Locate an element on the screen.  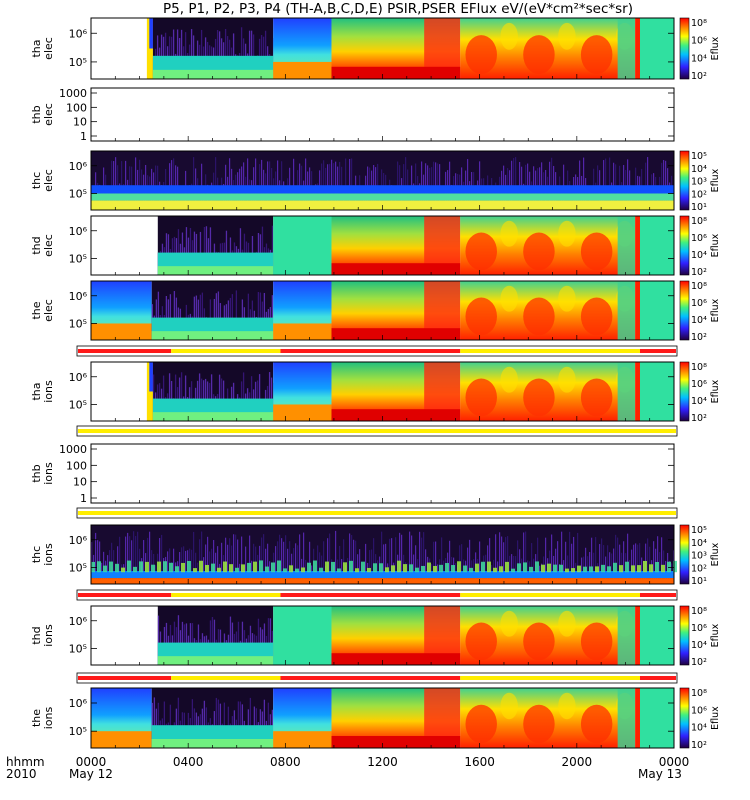
hhmm-label: hhmm is located at coordinates (25, 762).